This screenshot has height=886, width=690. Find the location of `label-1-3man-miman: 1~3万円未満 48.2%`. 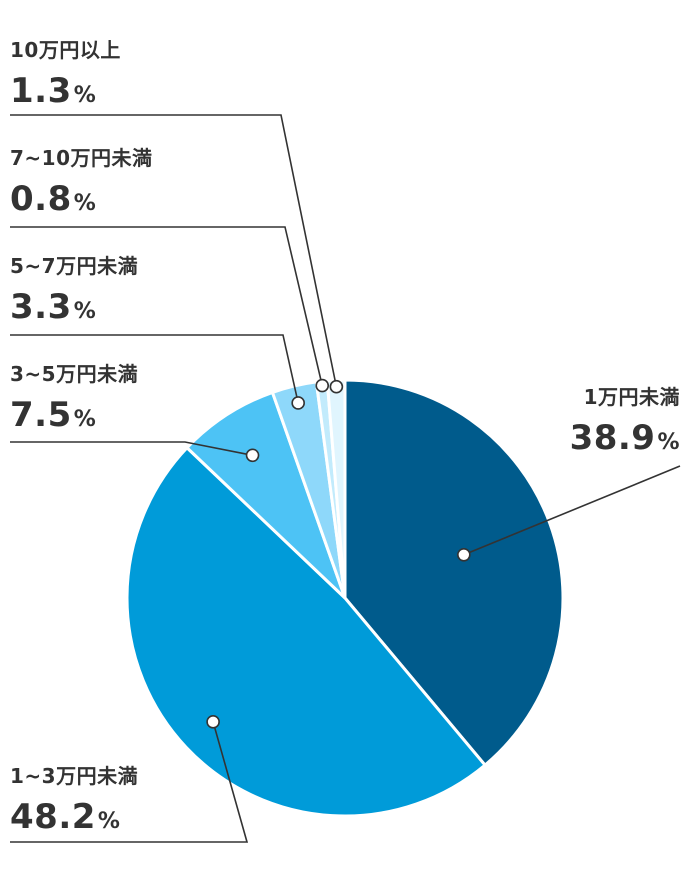

label-1-3man-miman: 1~3万円未満 48.2% is located at coordinates (74, 800).